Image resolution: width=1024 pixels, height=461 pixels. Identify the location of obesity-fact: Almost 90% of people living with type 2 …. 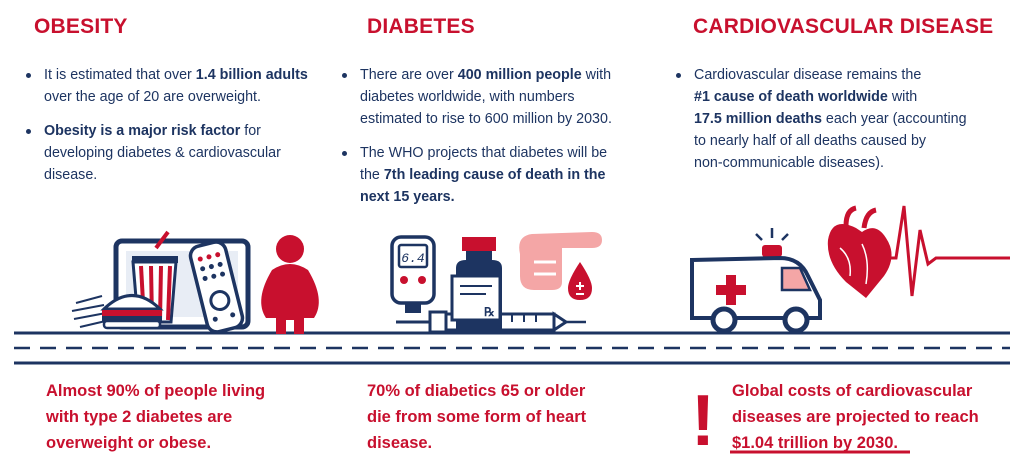
(156, 417).